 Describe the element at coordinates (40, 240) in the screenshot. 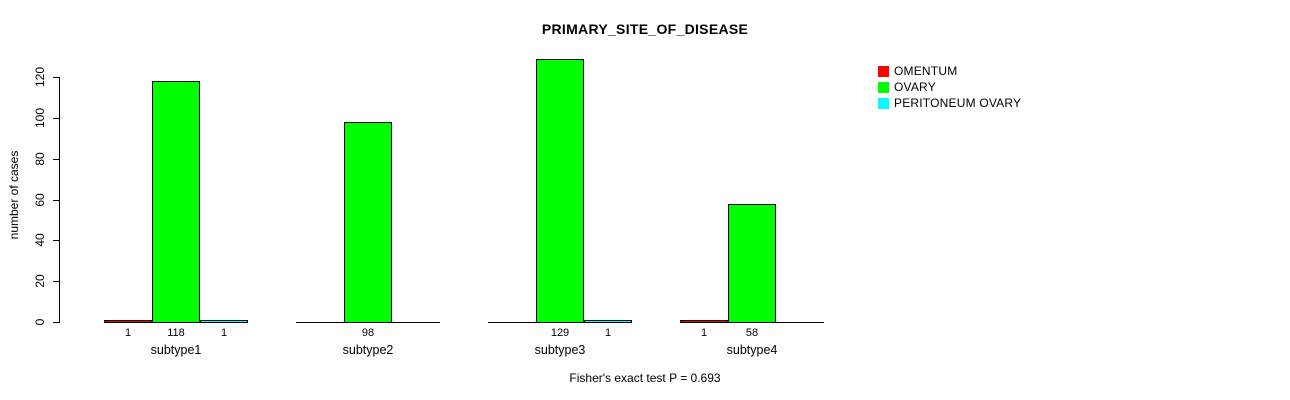

I see `y-tick-label: 40` at that location.